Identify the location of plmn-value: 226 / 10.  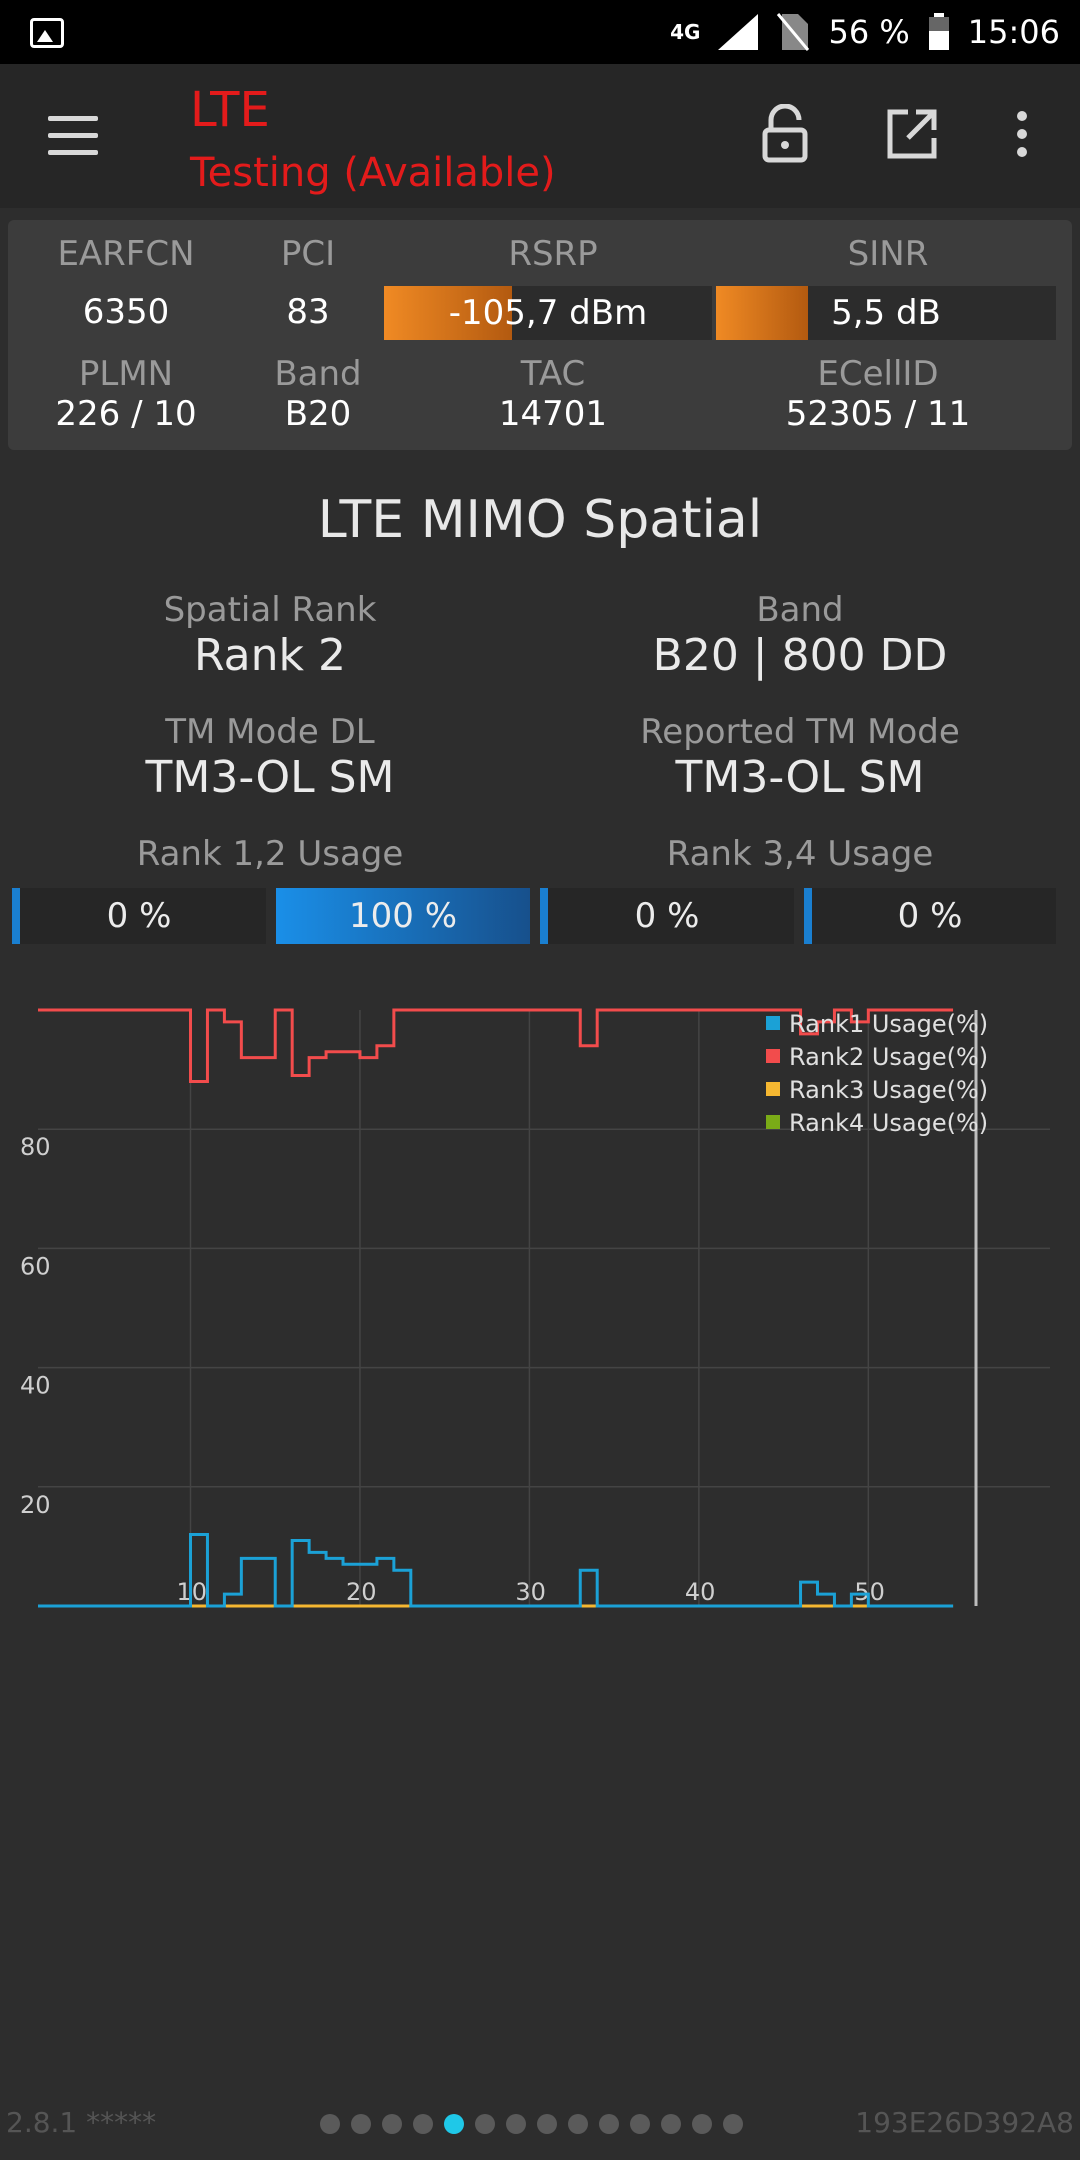
(126, 414).